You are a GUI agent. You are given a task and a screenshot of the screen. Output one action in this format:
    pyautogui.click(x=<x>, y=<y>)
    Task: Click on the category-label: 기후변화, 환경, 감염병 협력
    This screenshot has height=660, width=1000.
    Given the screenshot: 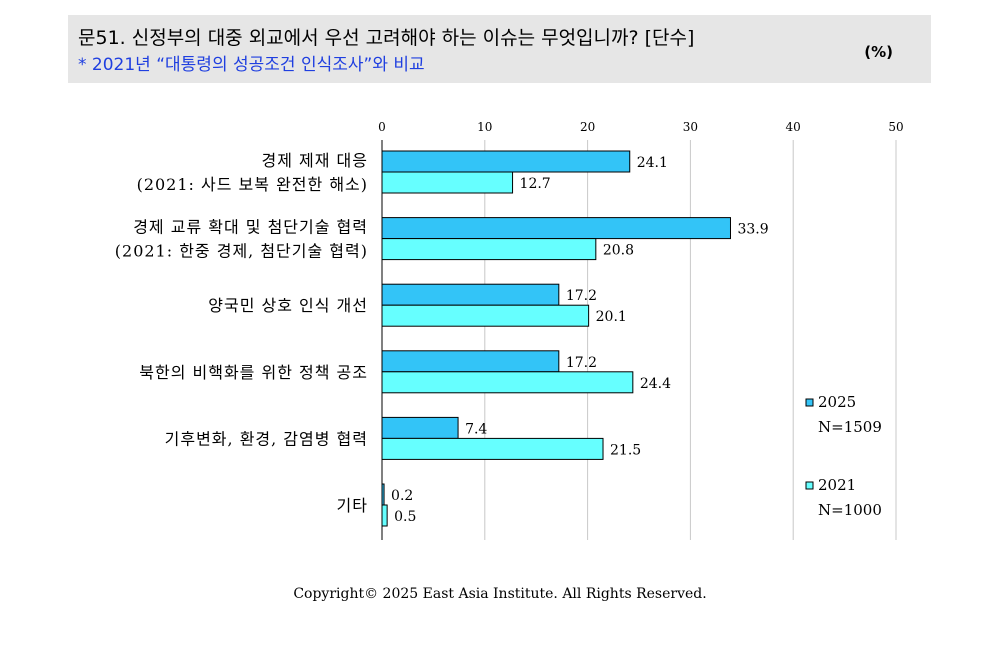 What is the action you would take?
    pyautogui.click(x=266, y=438)
    